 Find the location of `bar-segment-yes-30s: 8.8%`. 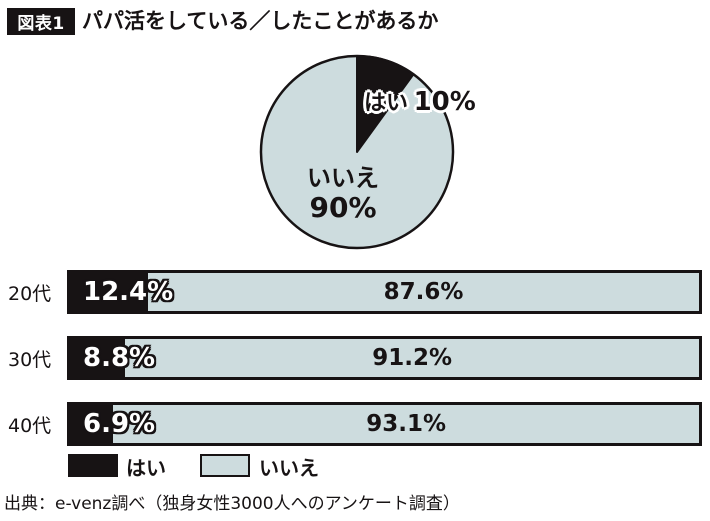

bar-segment-yes-30s: 8.8% is located at coordinates (112, 358).